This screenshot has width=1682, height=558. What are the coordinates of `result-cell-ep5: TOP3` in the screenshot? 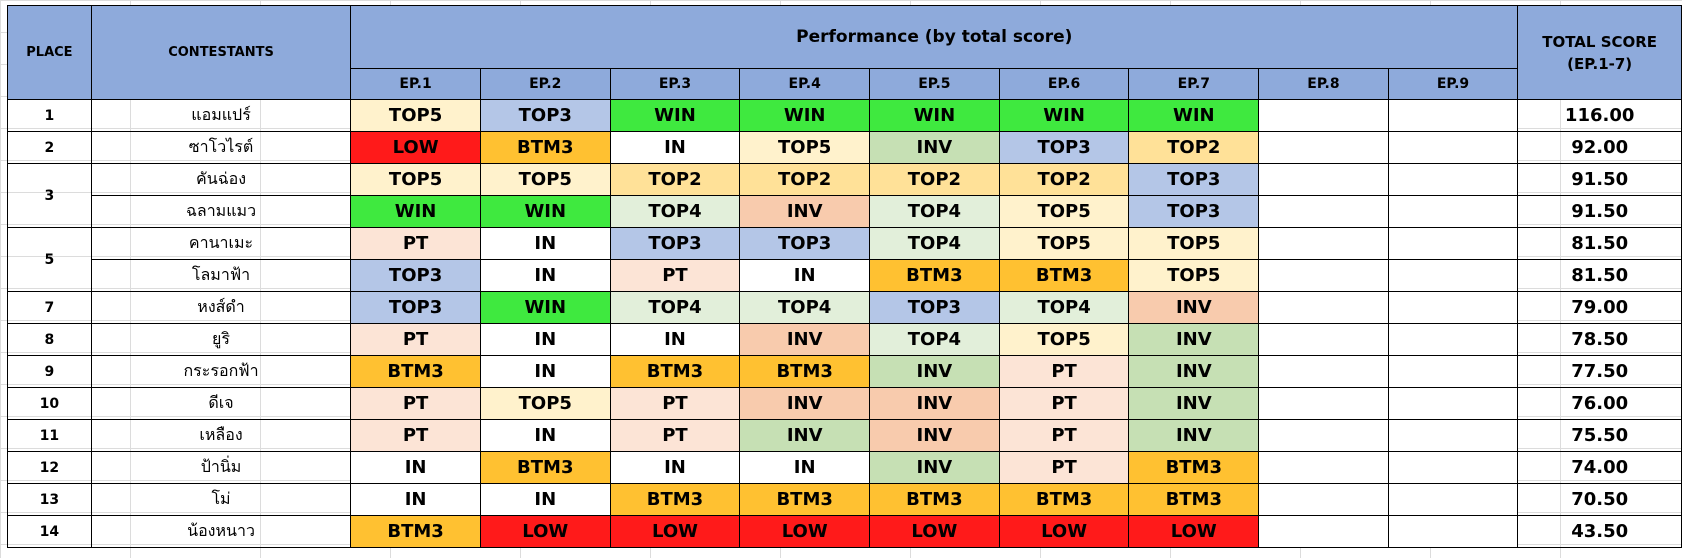 It's located at (934, 307).